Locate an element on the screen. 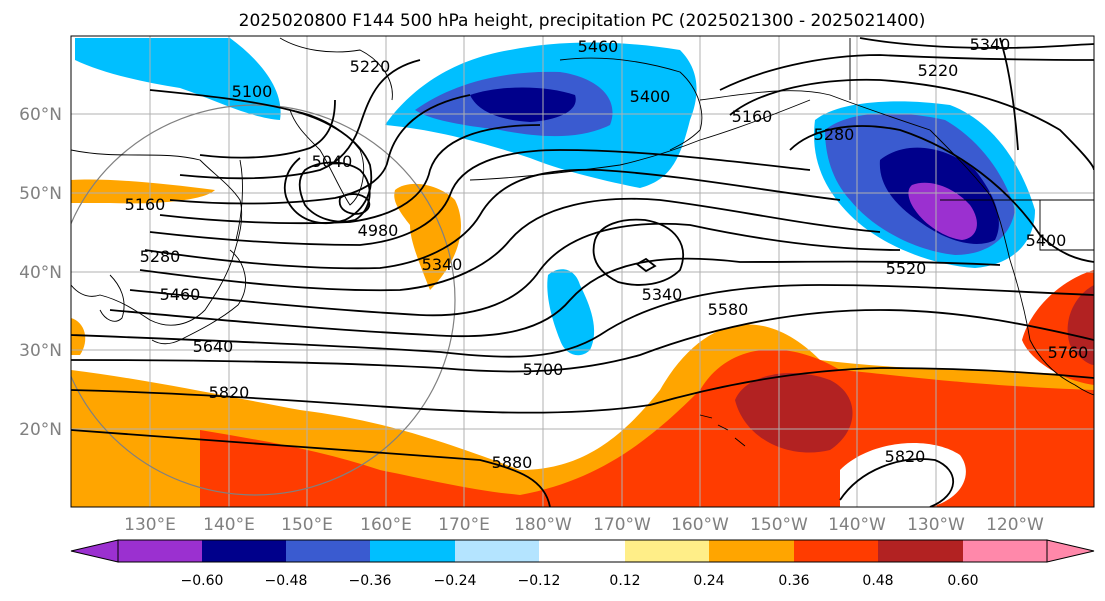 The image size is (1105, 601). lat-tick-label: 40°N is located at coordinates (40, 273).